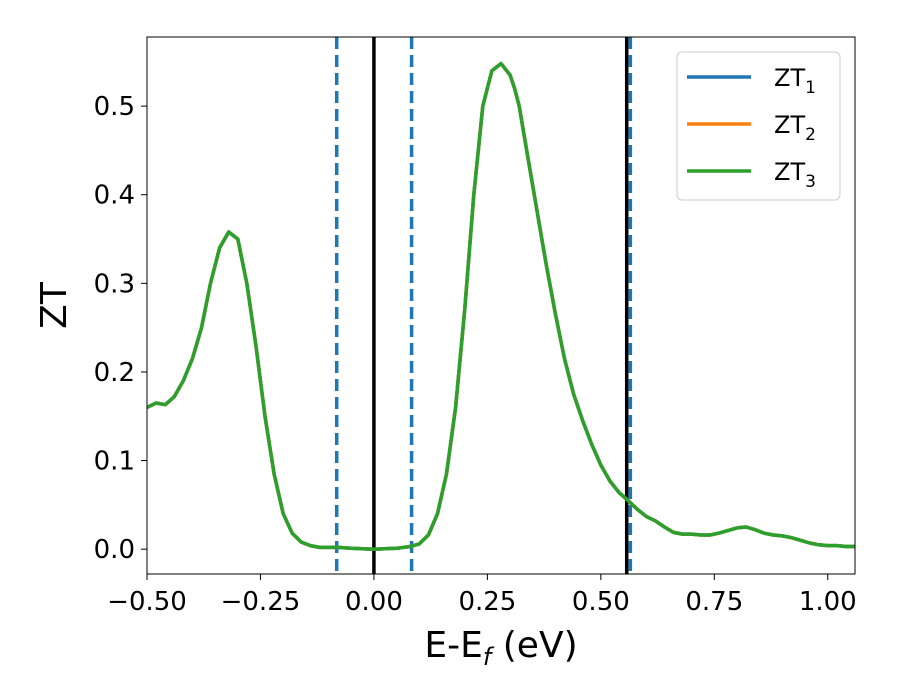  I want to click on y-tick-label: 0.0, so click(114, 550).